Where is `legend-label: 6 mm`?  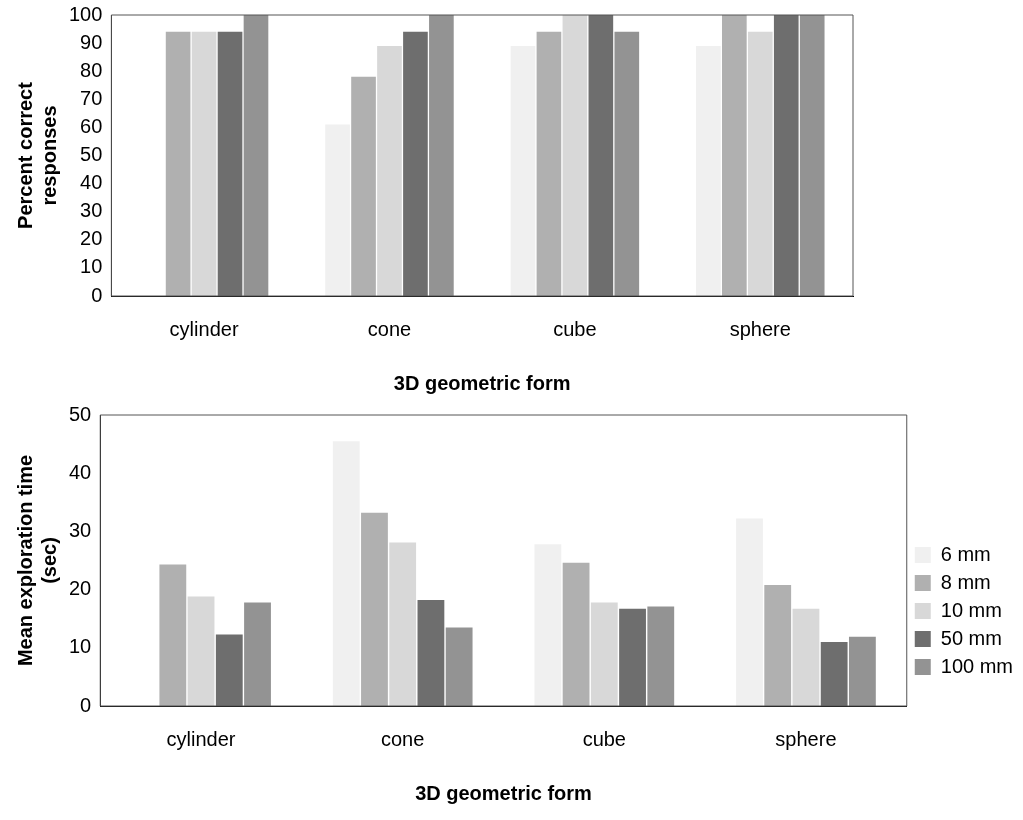
legend-label: 6 mm is located at coordinates (965, 553).